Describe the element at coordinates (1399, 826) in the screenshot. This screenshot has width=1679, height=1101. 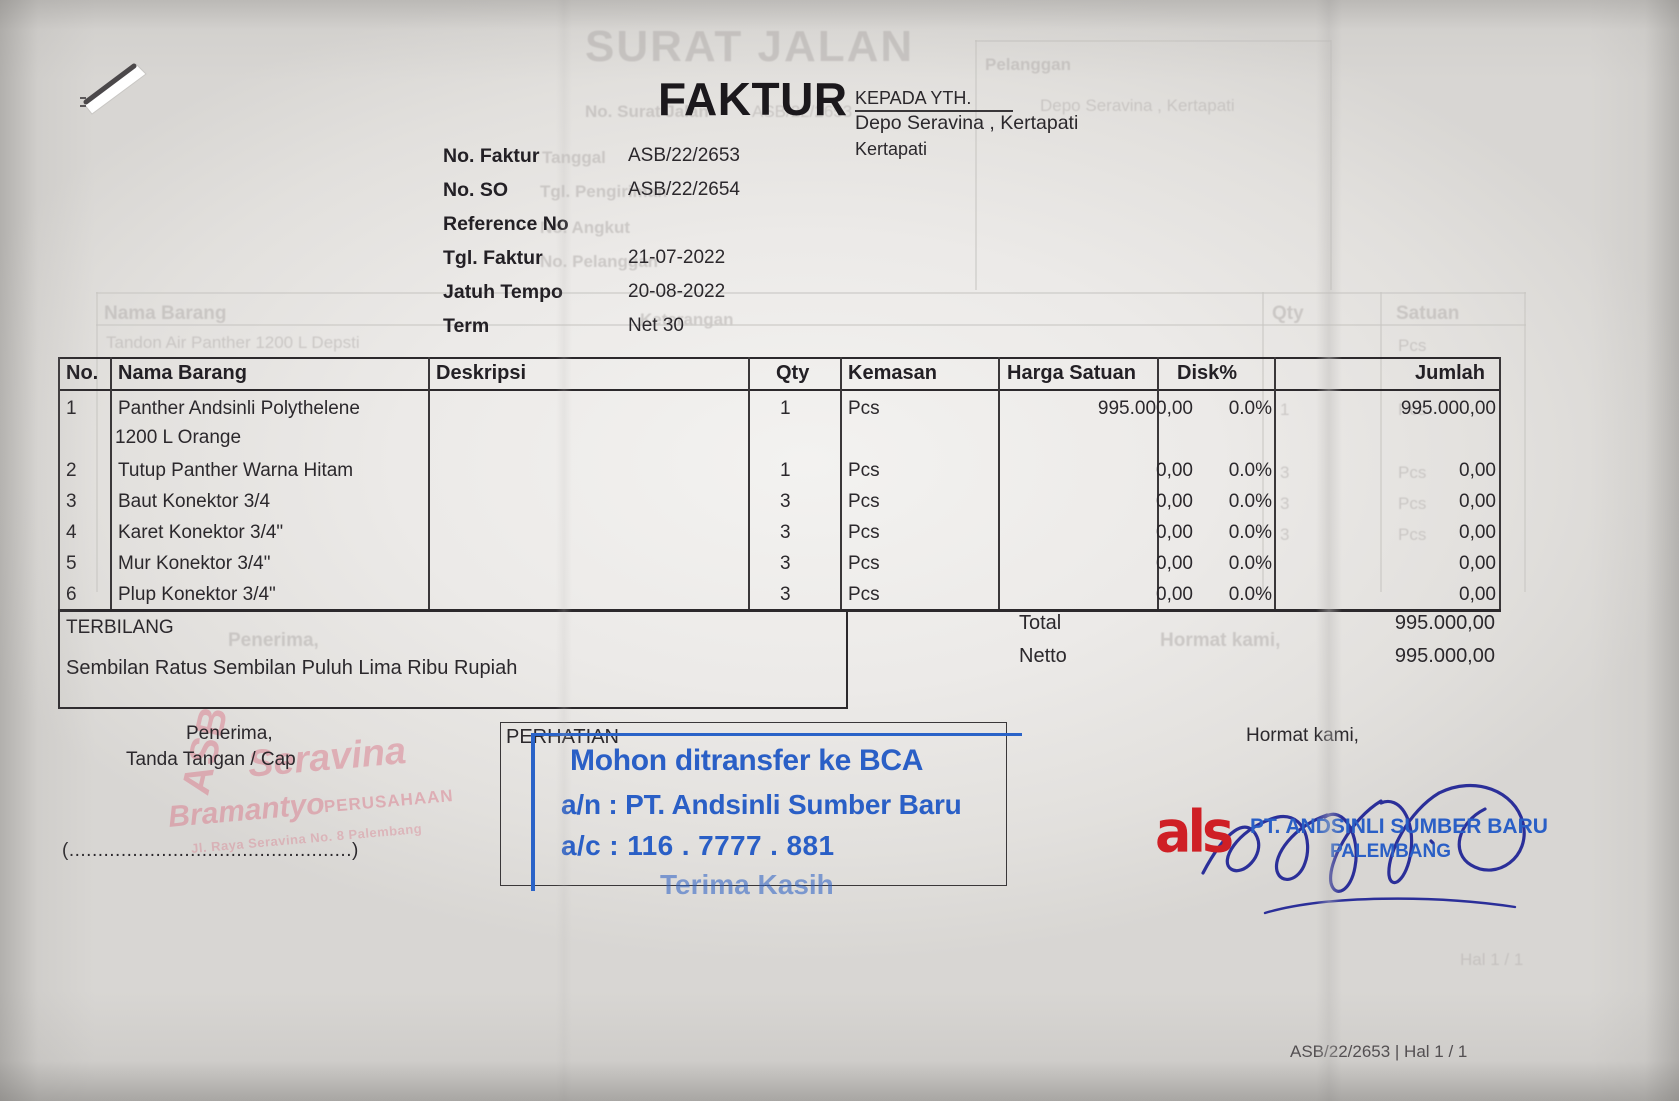
I see `company-name: PT. ANDSINLI SUMBER BARU` at that location.